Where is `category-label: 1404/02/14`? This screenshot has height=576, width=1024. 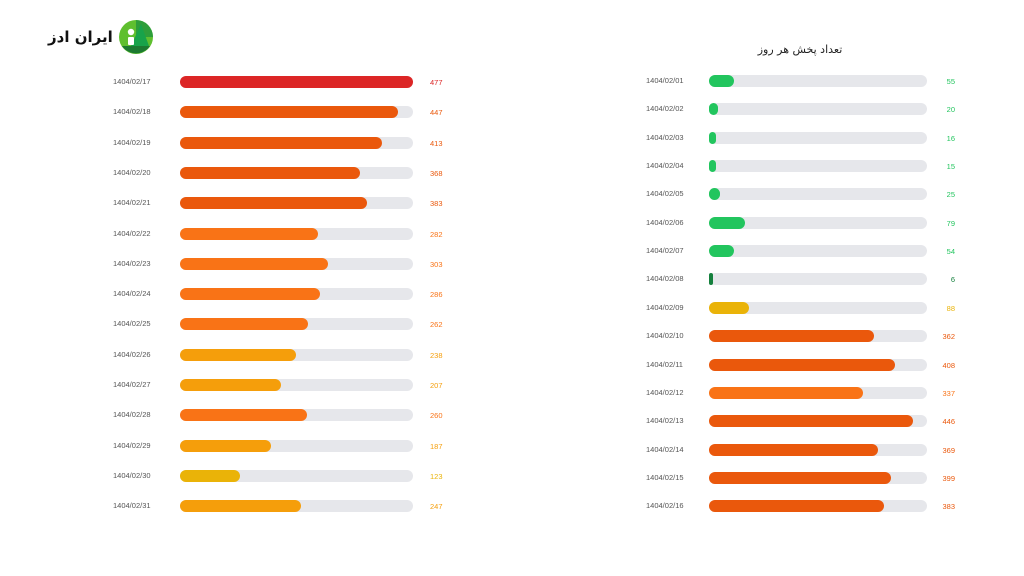 category-label: 1404/02/14 is located at coordinates (665, 449).